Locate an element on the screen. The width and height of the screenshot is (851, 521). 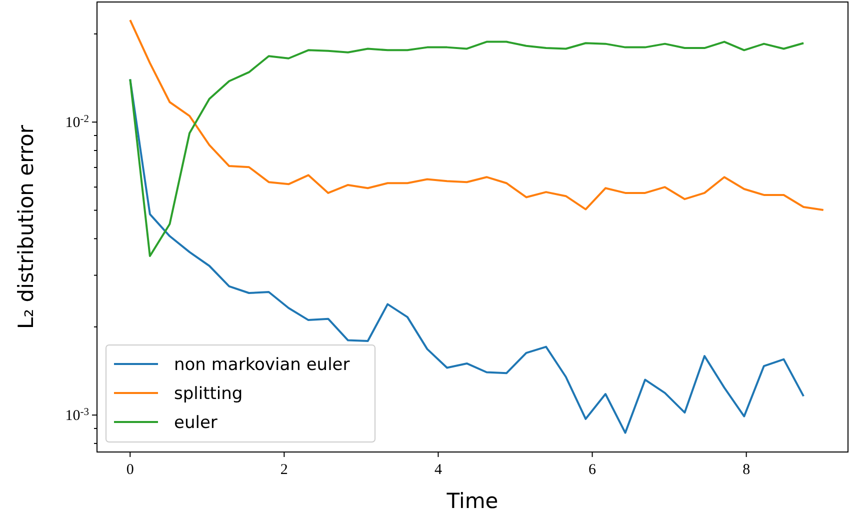
x-tick-label: 2 is located at coordinates (284, 470).